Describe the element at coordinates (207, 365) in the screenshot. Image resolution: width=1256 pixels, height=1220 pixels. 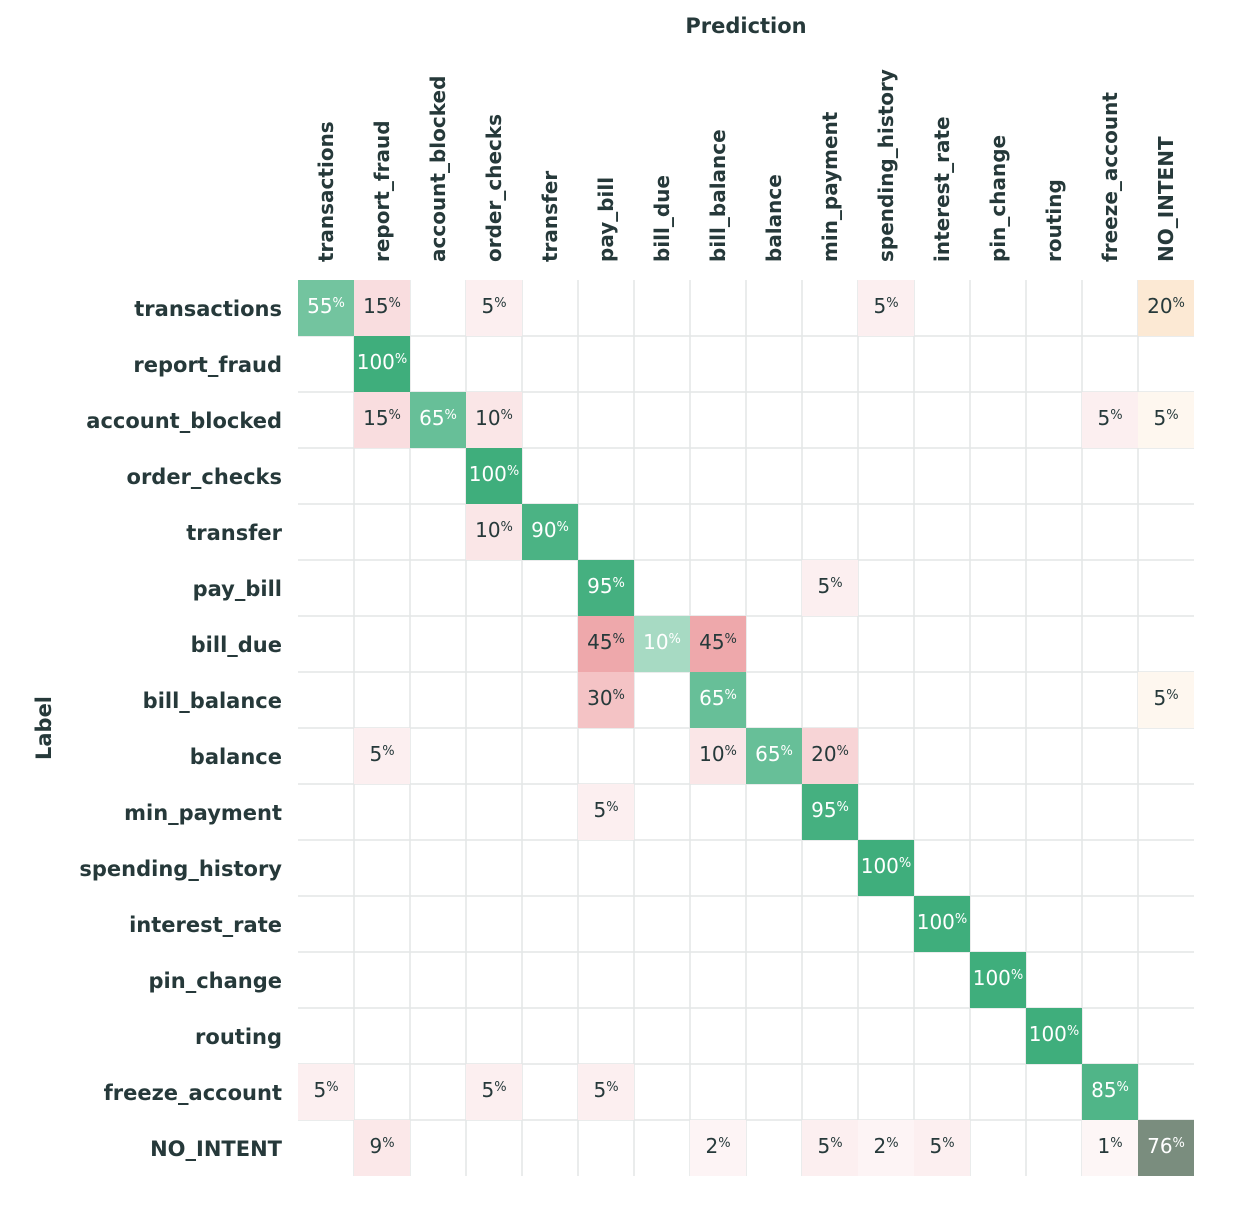
I see `y-tick-label: report_fraud` at that location.